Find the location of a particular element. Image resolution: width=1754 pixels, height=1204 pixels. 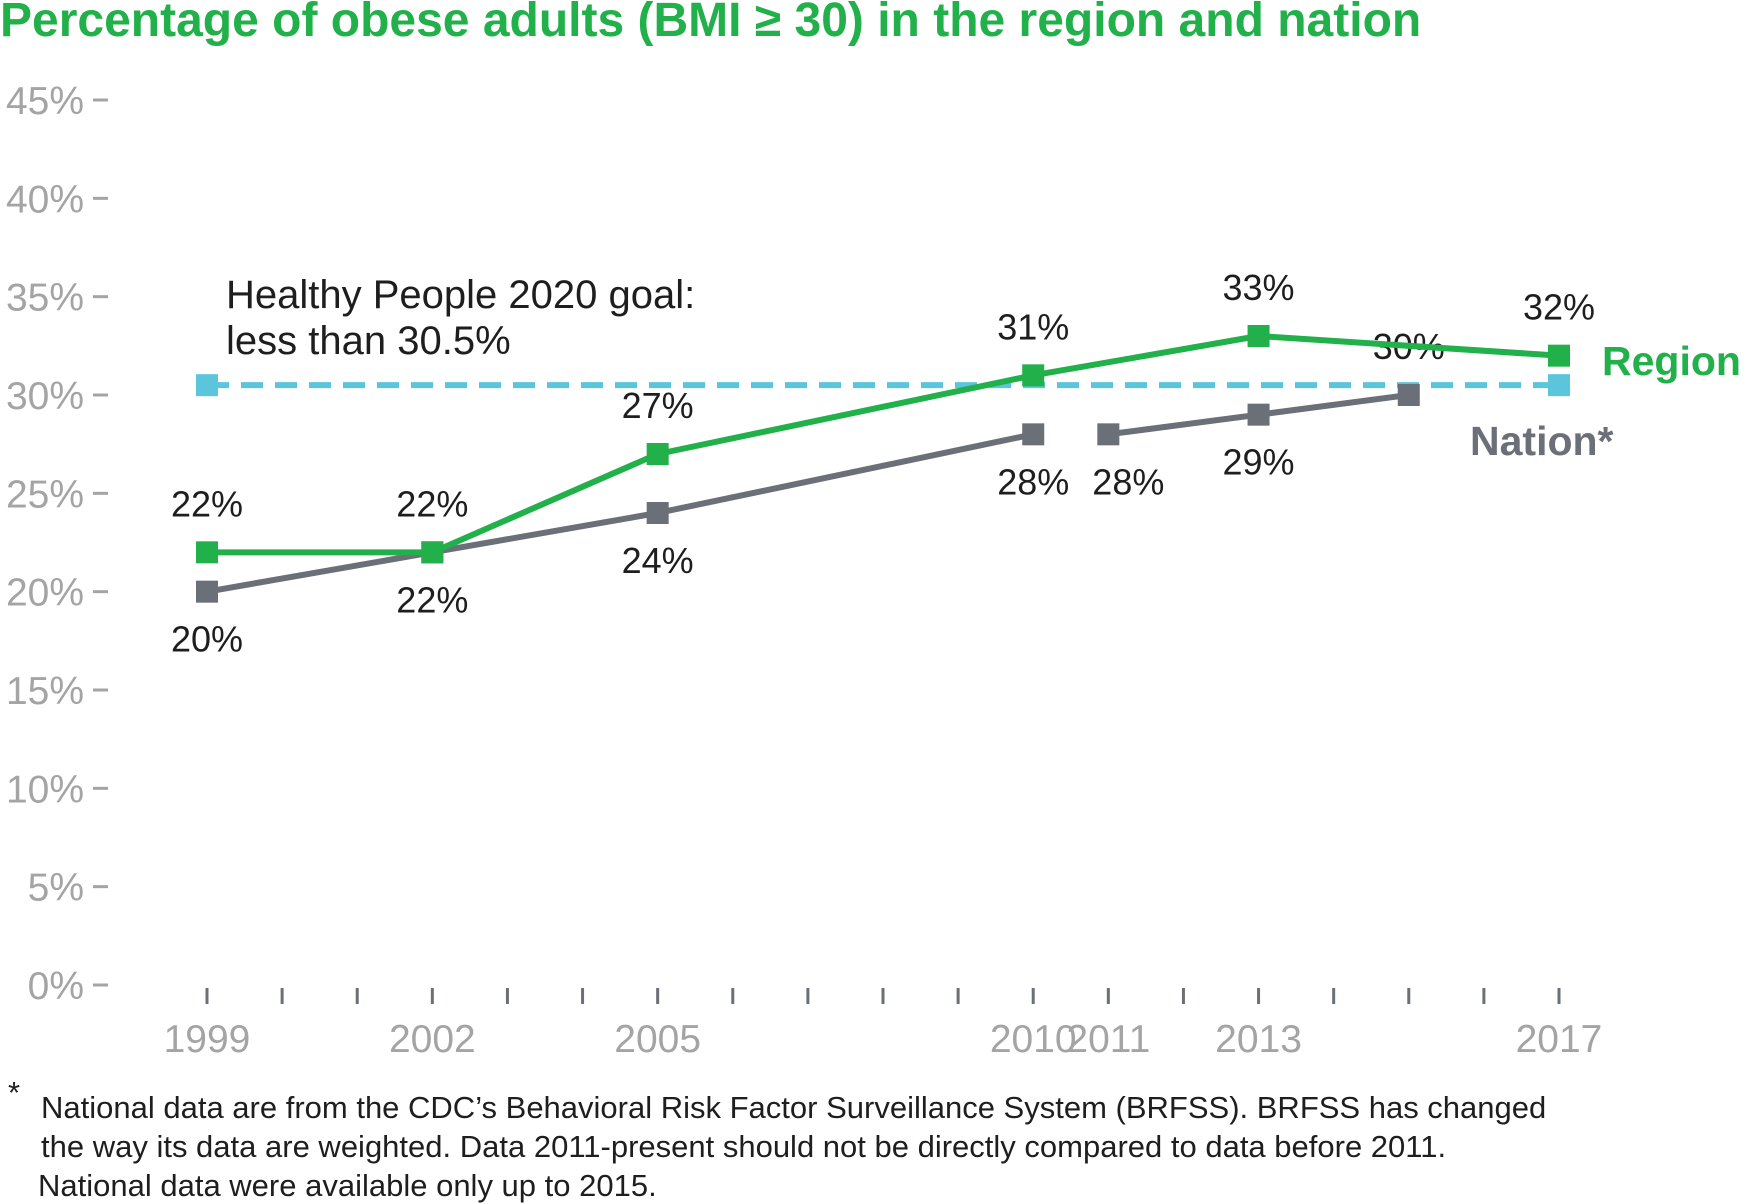

y-tick-label: 35% is located at coordinates (45, 298).